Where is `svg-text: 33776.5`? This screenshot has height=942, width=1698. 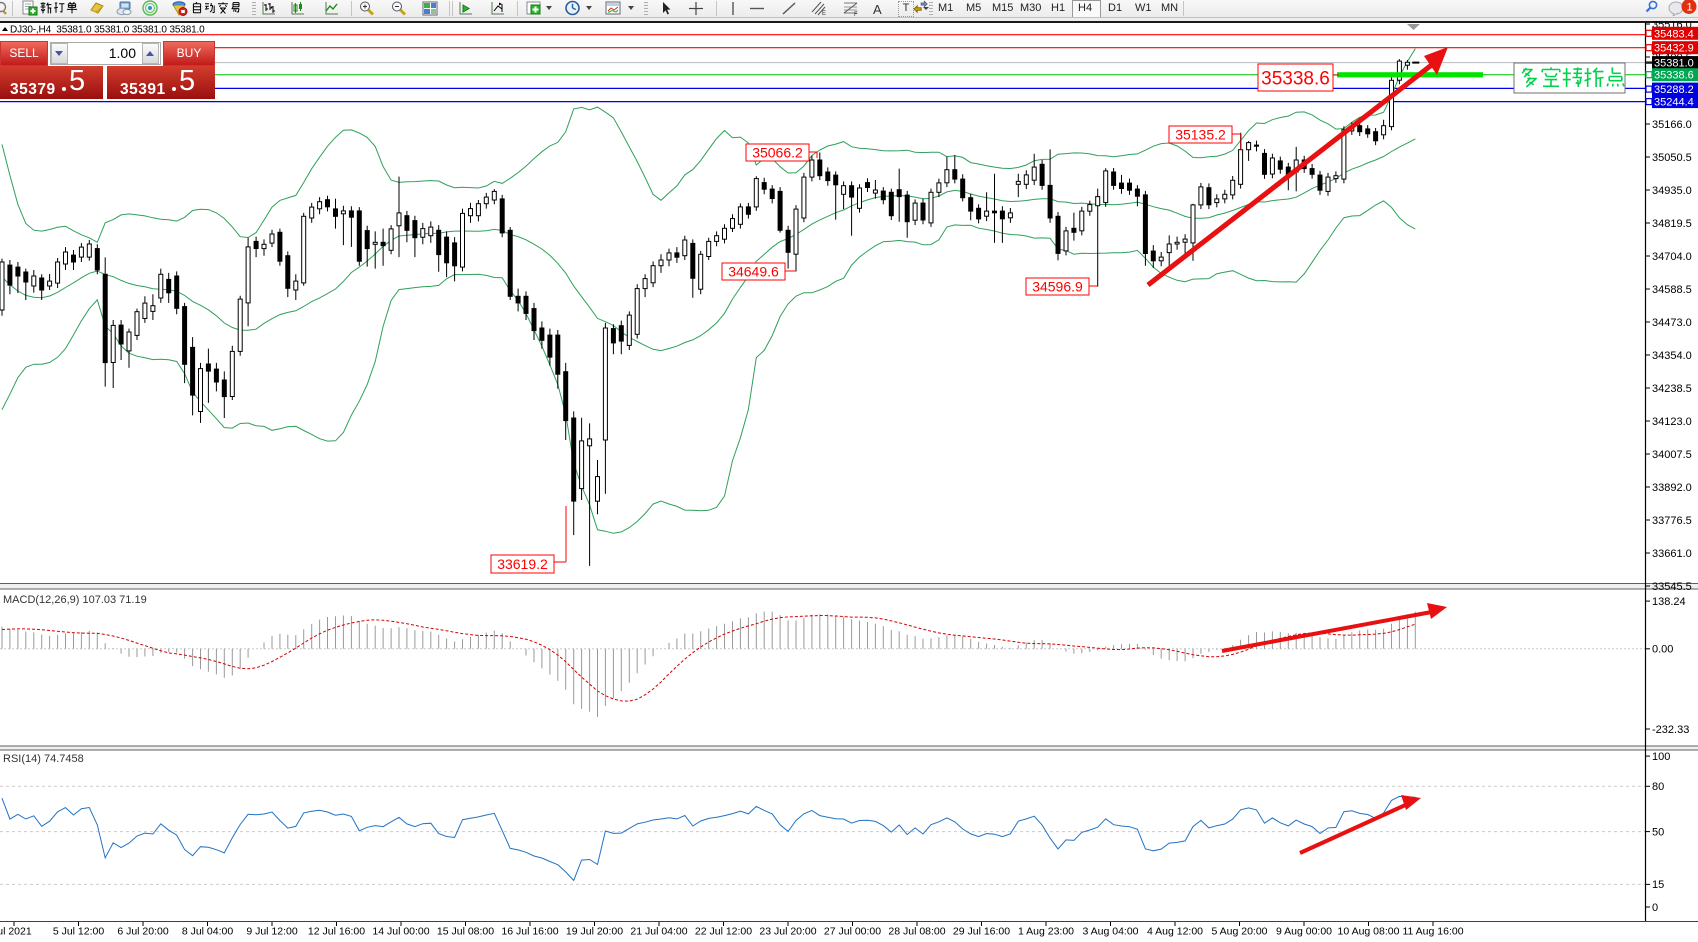
svg-text: 33776.5 is located at coordinates (1672, 521).